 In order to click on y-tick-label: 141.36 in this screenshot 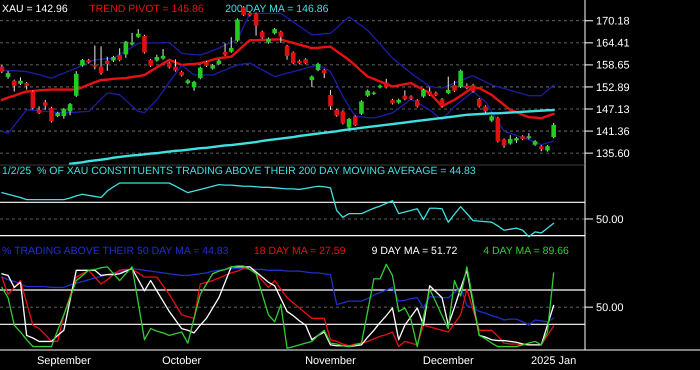, I will do `click(613, 132)`.